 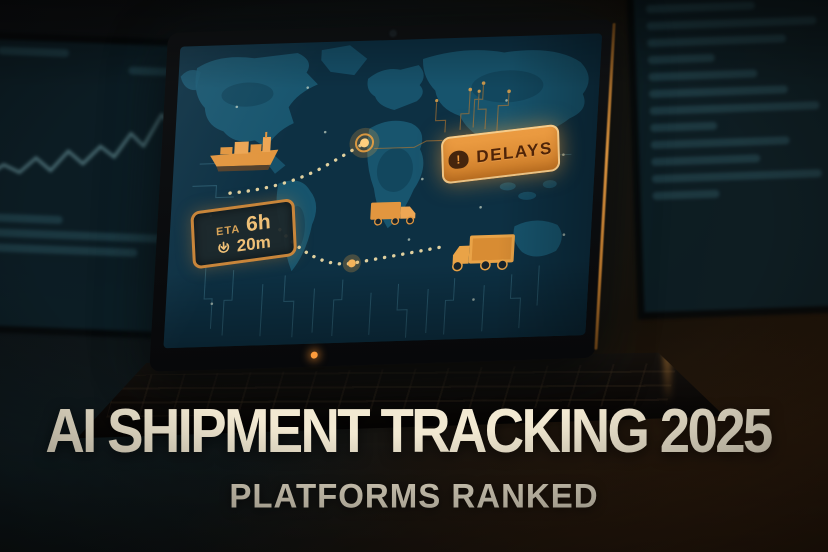 What do you see at coordinates (515, 151) in the screenshot?
I see `delays-label: DELAYS` at bounding box center [515, 151].